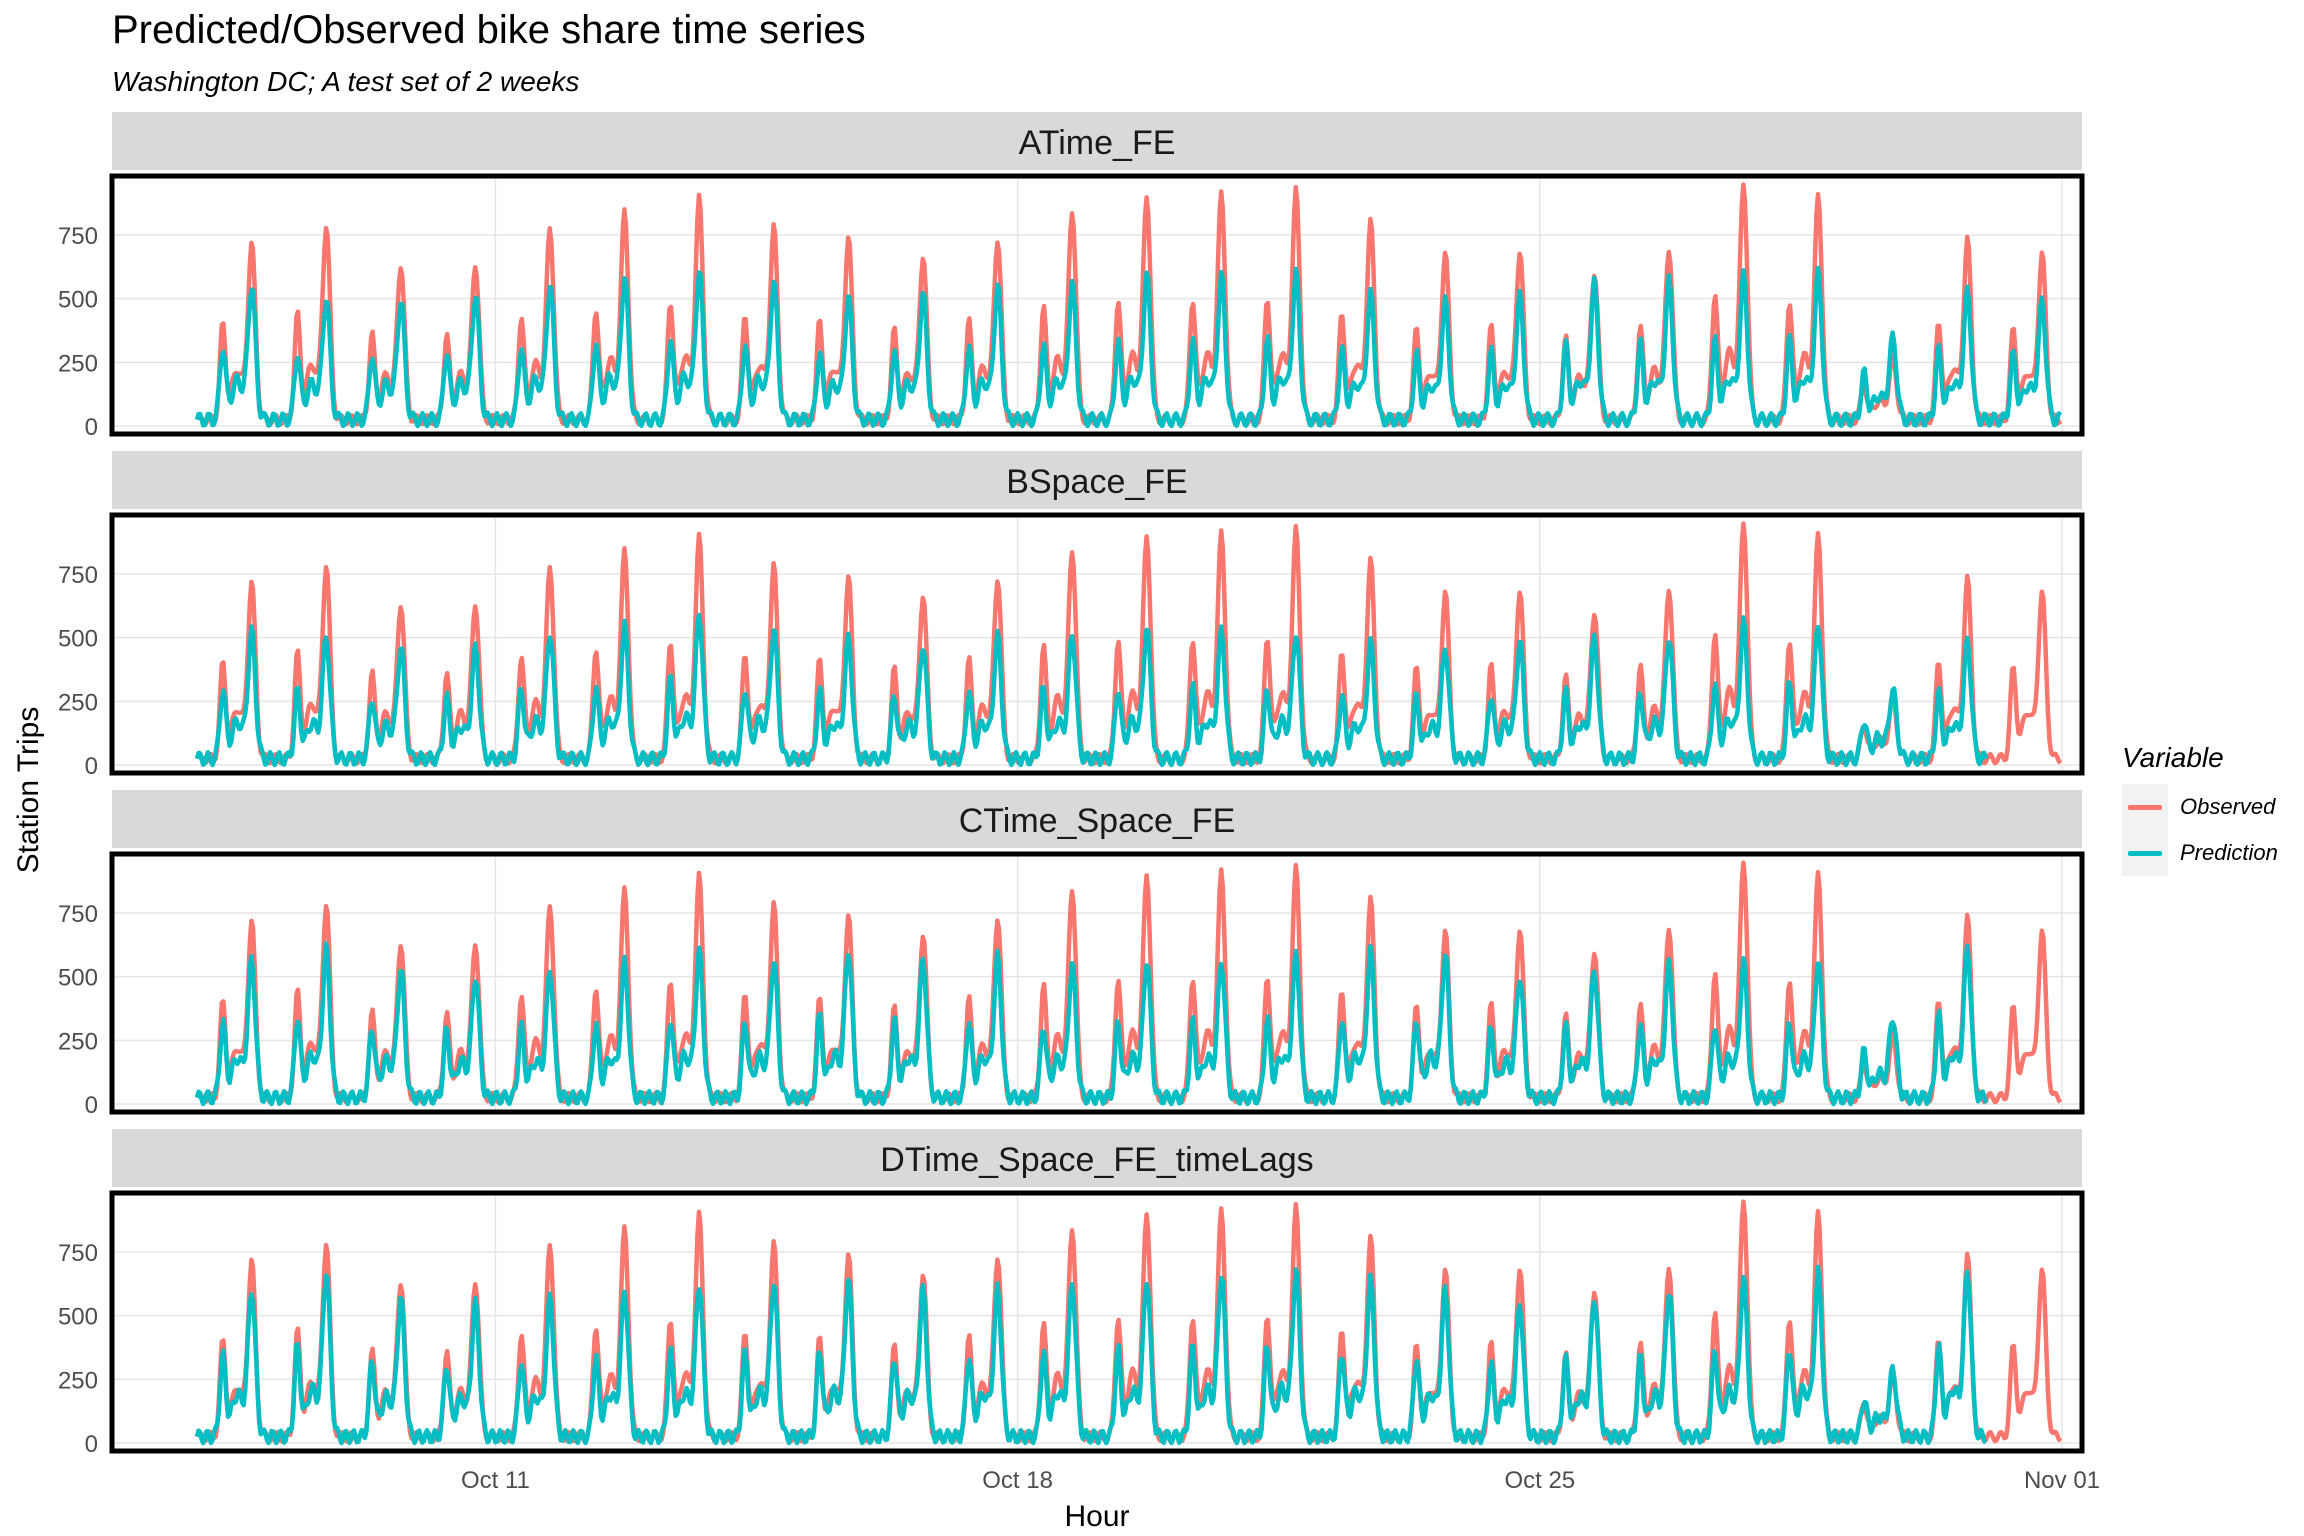 This screenshot has width=2304, height=1536. Describe the element at coordinates (28, 790) in the screenshot. I see `y-axis-label: Station Trips` at that location.